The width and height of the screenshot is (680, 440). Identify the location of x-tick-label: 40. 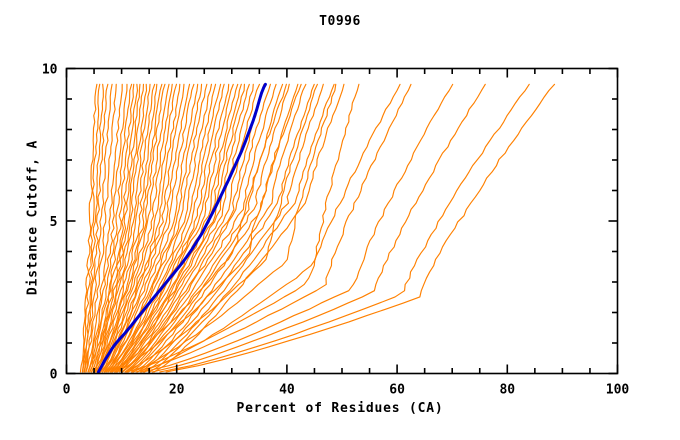
(287, 390).